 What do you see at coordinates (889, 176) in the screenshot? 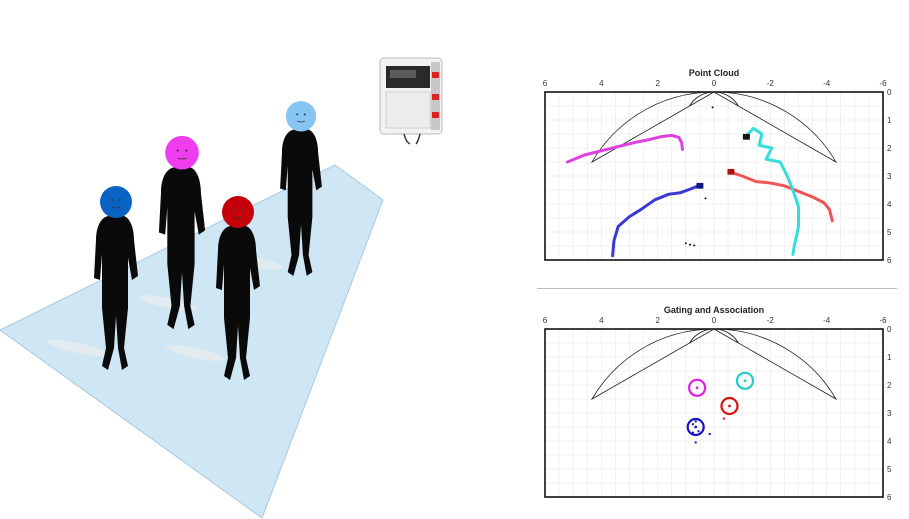
I see `y-tick-label: 3` at bounding box center [889, 176].